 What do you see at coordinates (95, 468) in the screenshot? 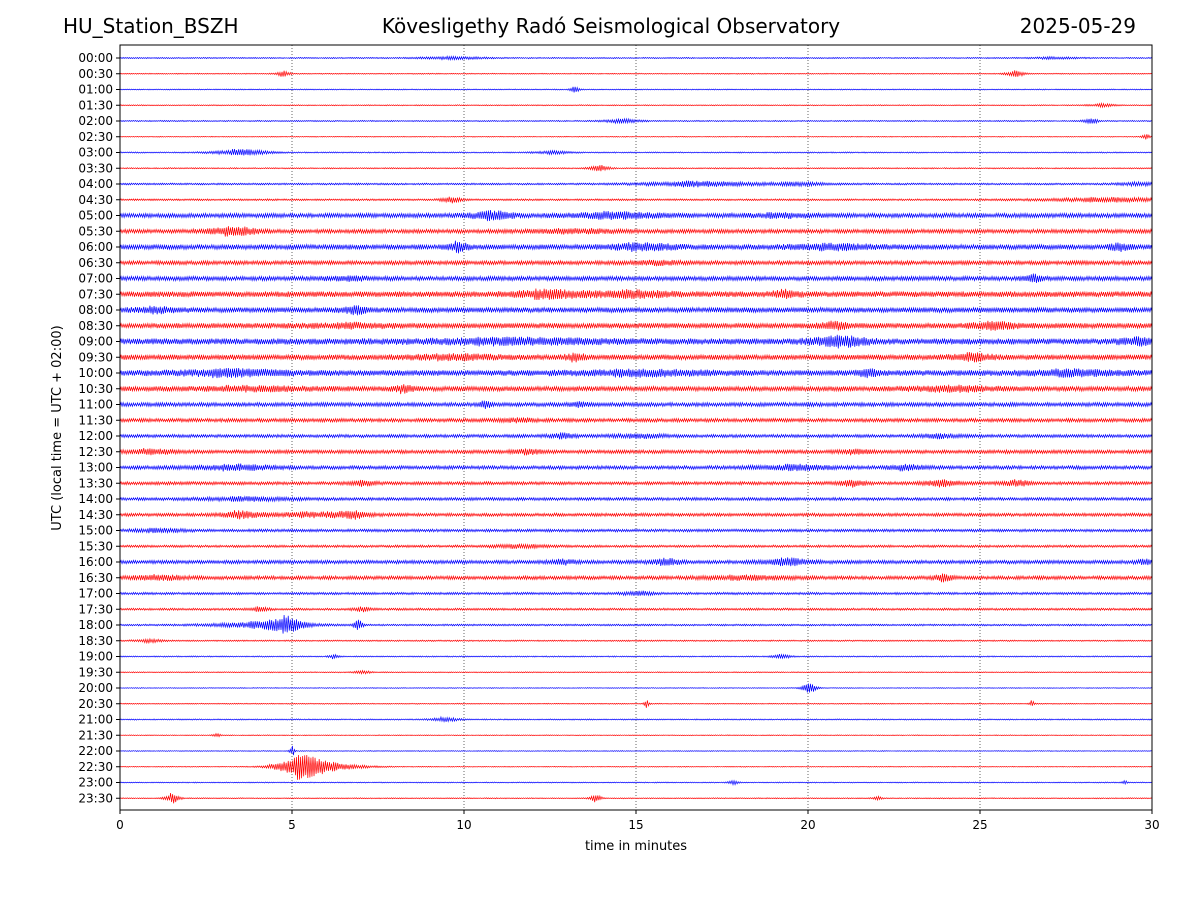
I see `y-tick-label-13:00: 13:00` at bounding box center [95, 468].